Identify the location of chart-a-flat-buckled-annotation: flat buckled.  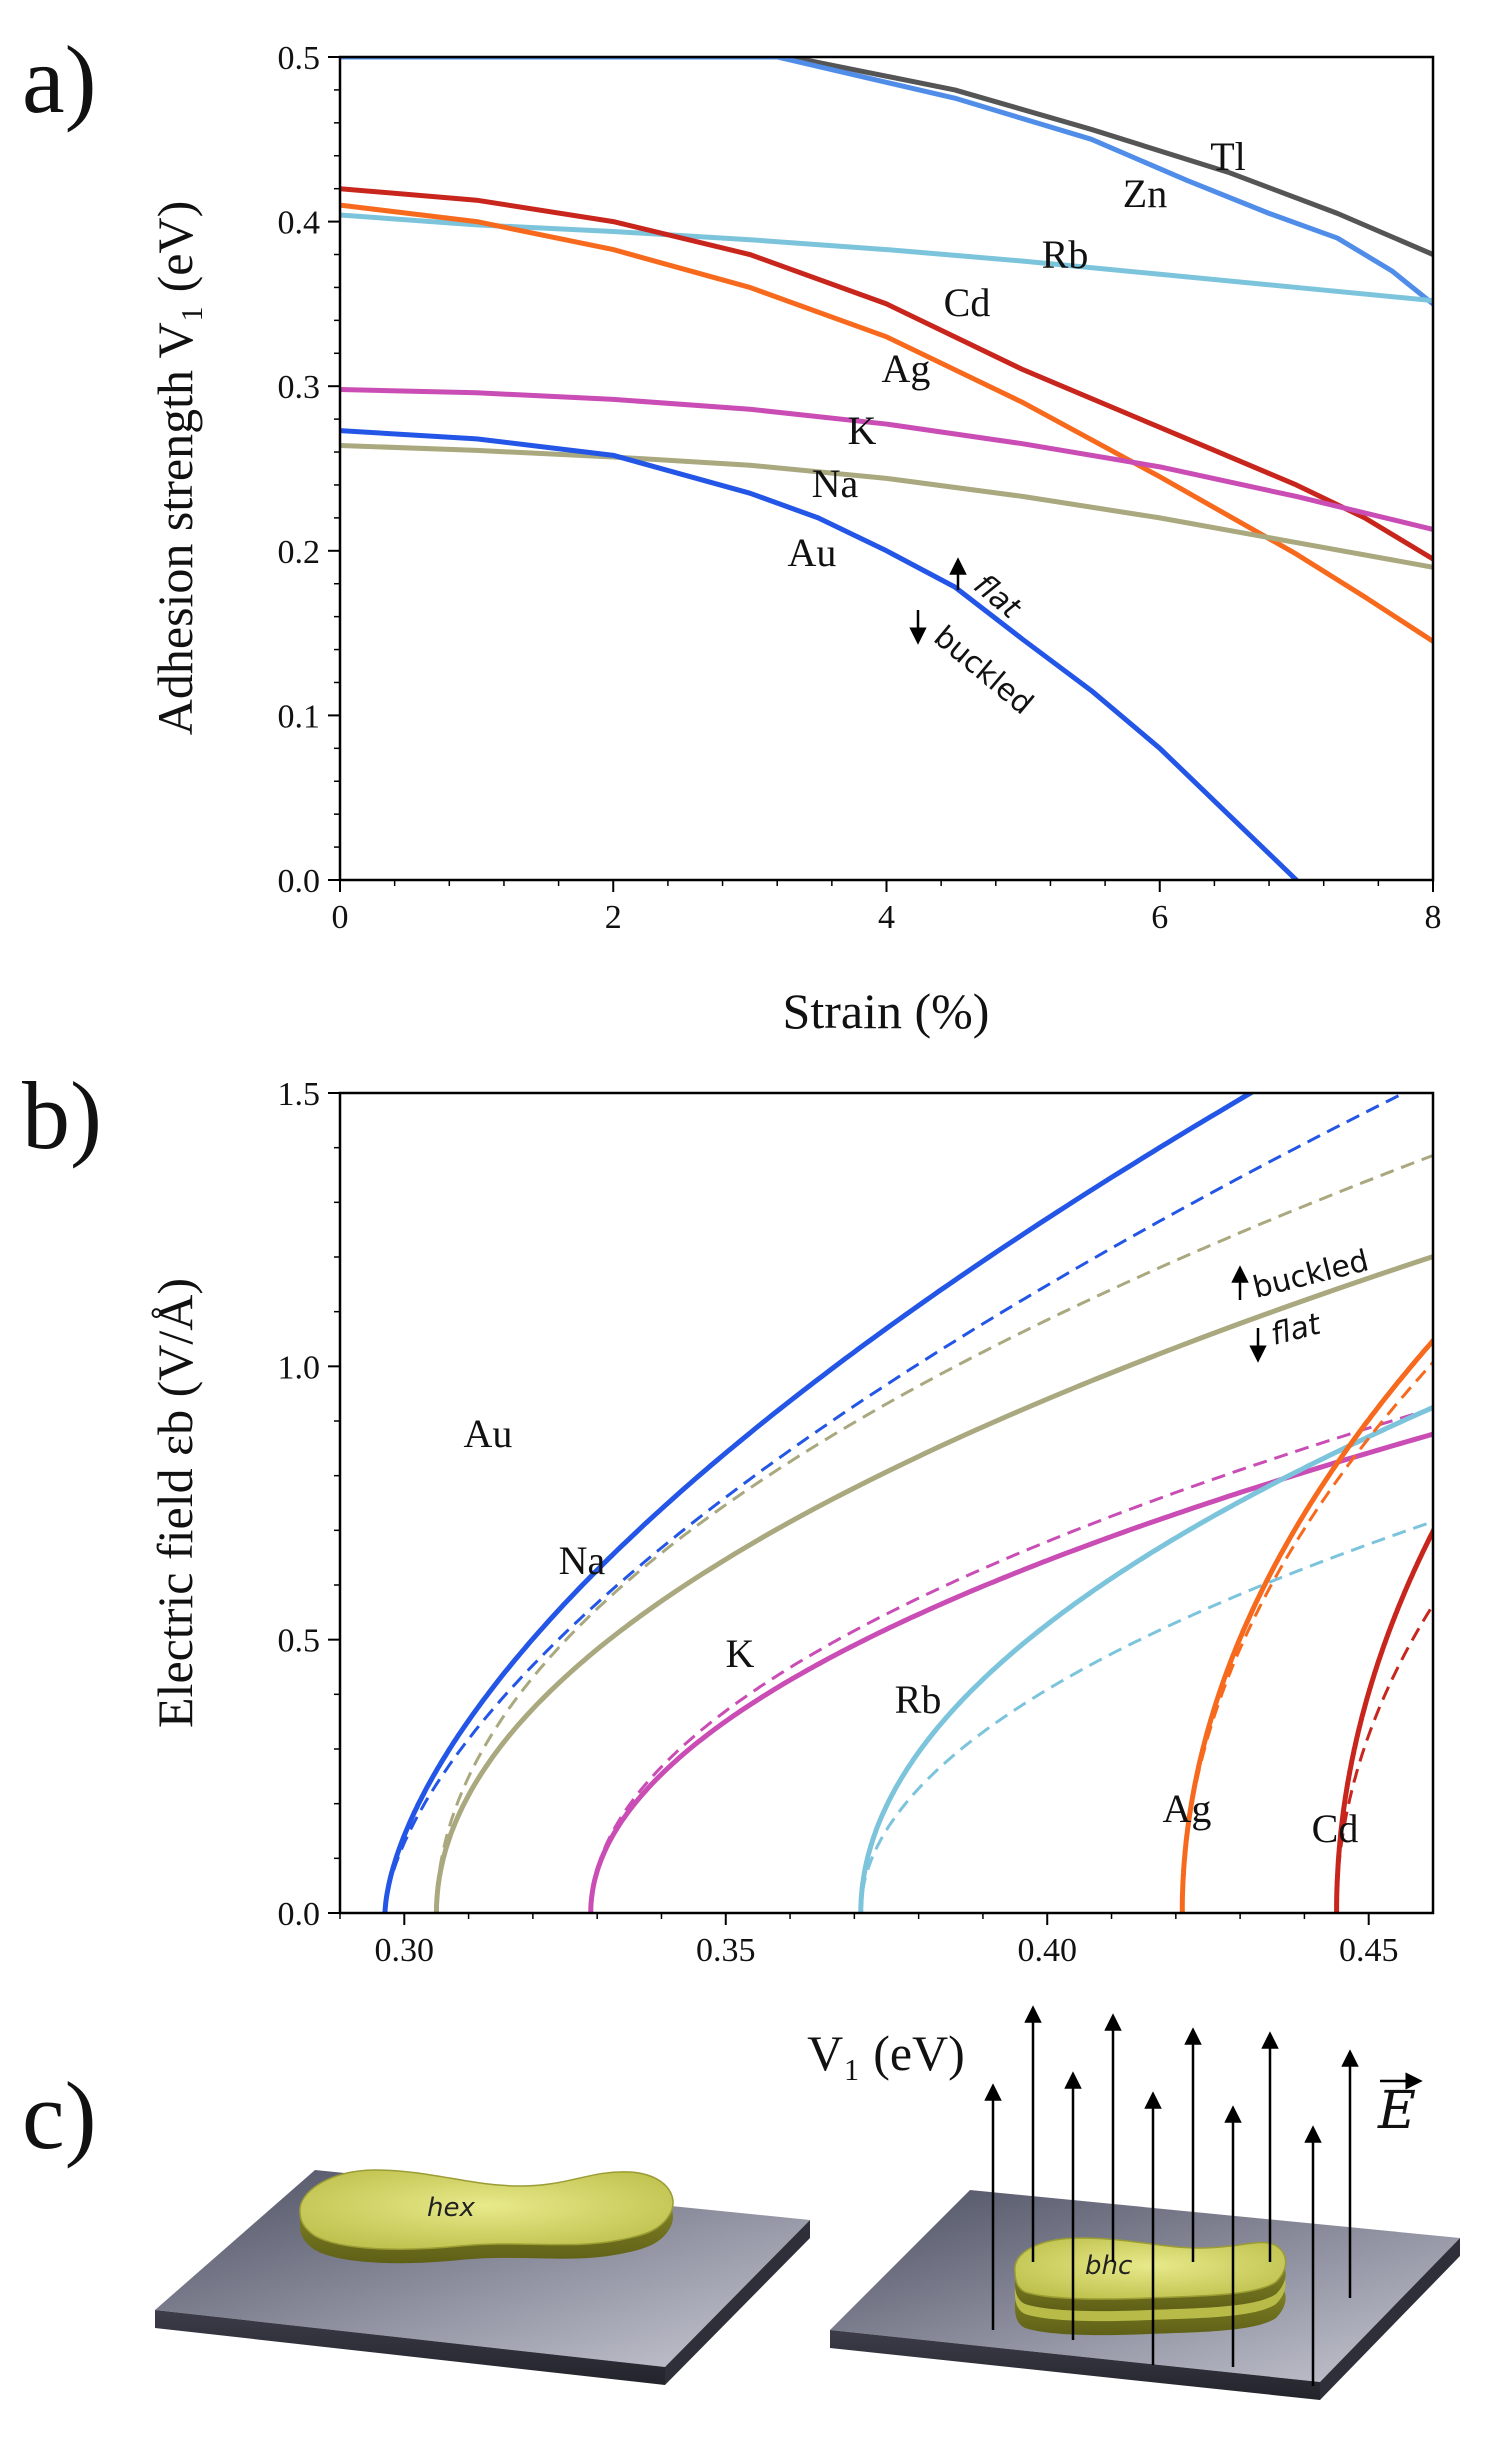
(974, 639).